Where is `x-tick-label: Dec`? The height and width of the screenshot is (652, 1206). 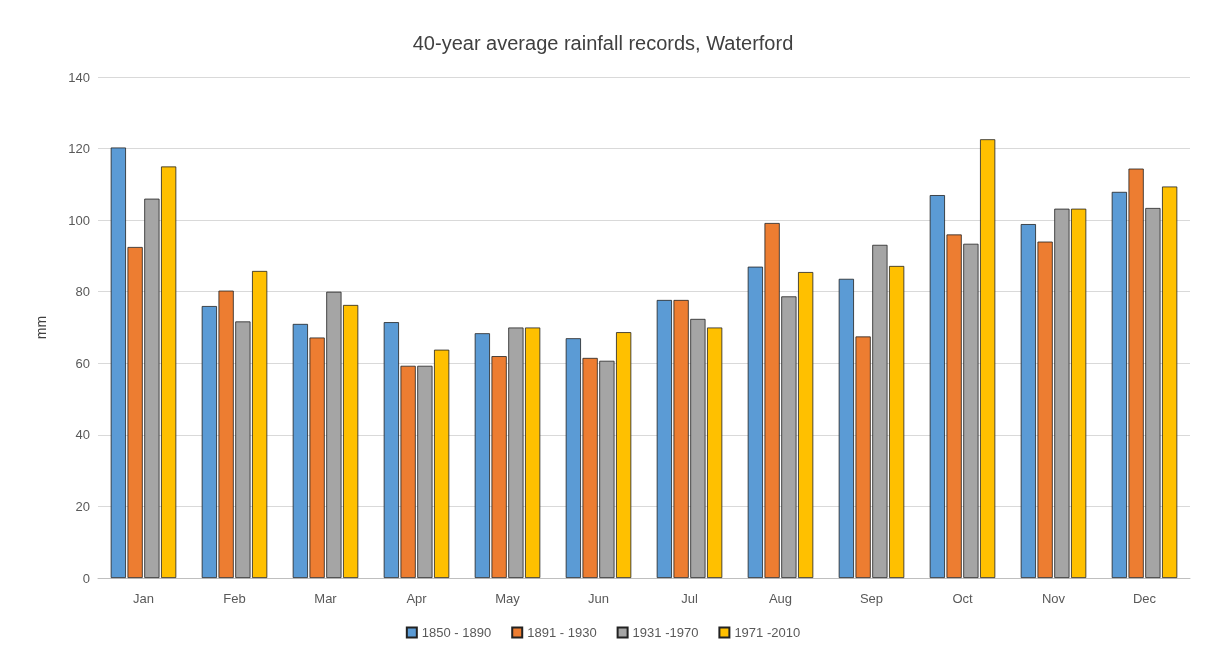
x-tick-label: Dec is located at coordinates (1144, 598).